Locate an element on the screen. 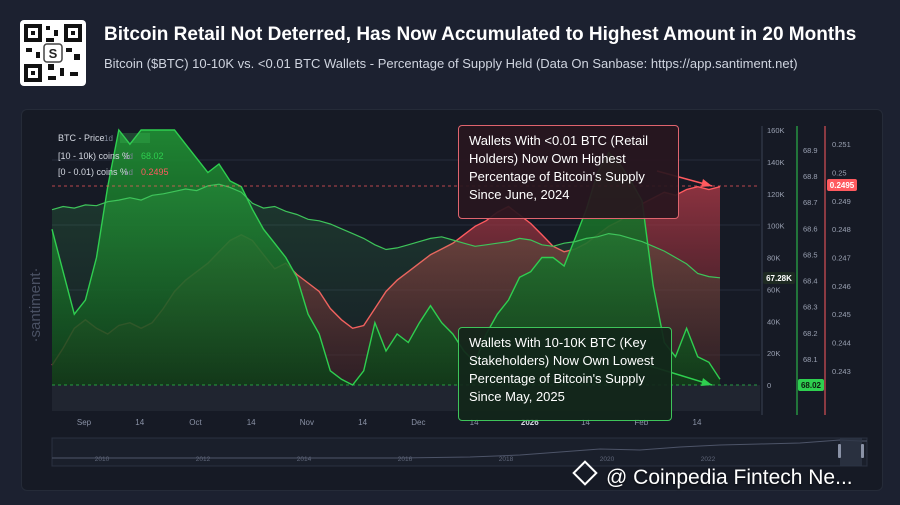 This screenshot has height=505, width=900. navigator-tick-label: 2022 is located at coordinates (708, 459).